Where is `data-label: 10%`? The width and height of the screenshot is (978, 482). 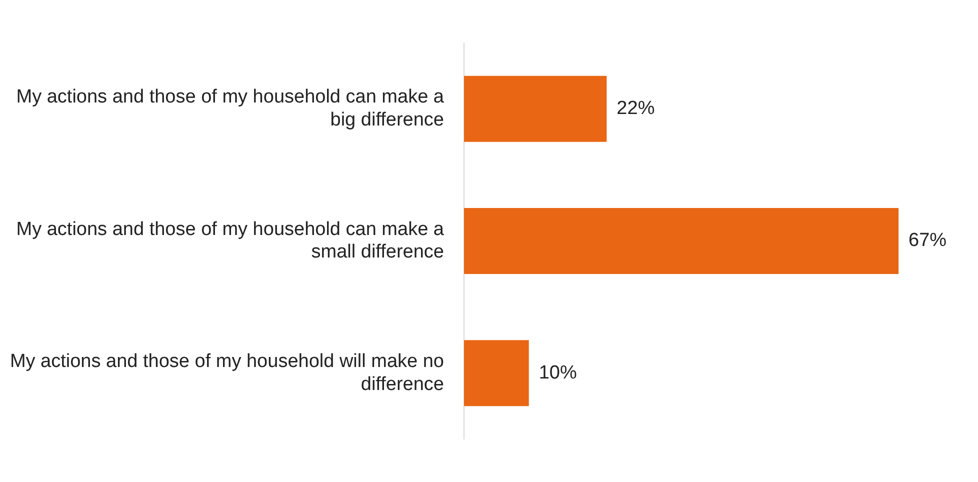 data-label: 10% is located at coordinates (557, 373).